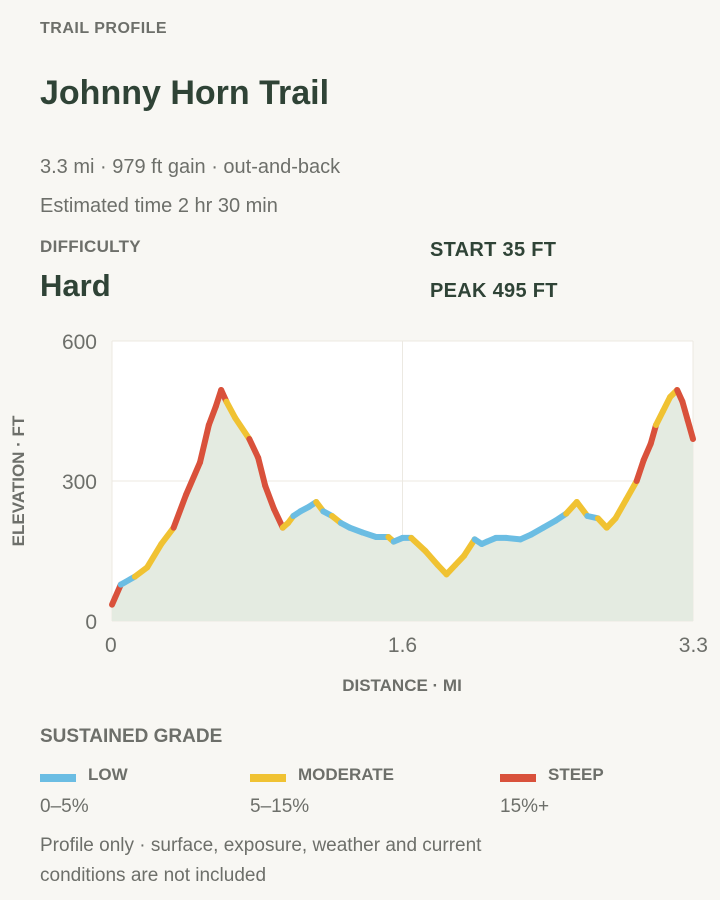  Describe the element at coordinates (91, 622) in the screenshot. I see `y-tick-label: 0` at that location.